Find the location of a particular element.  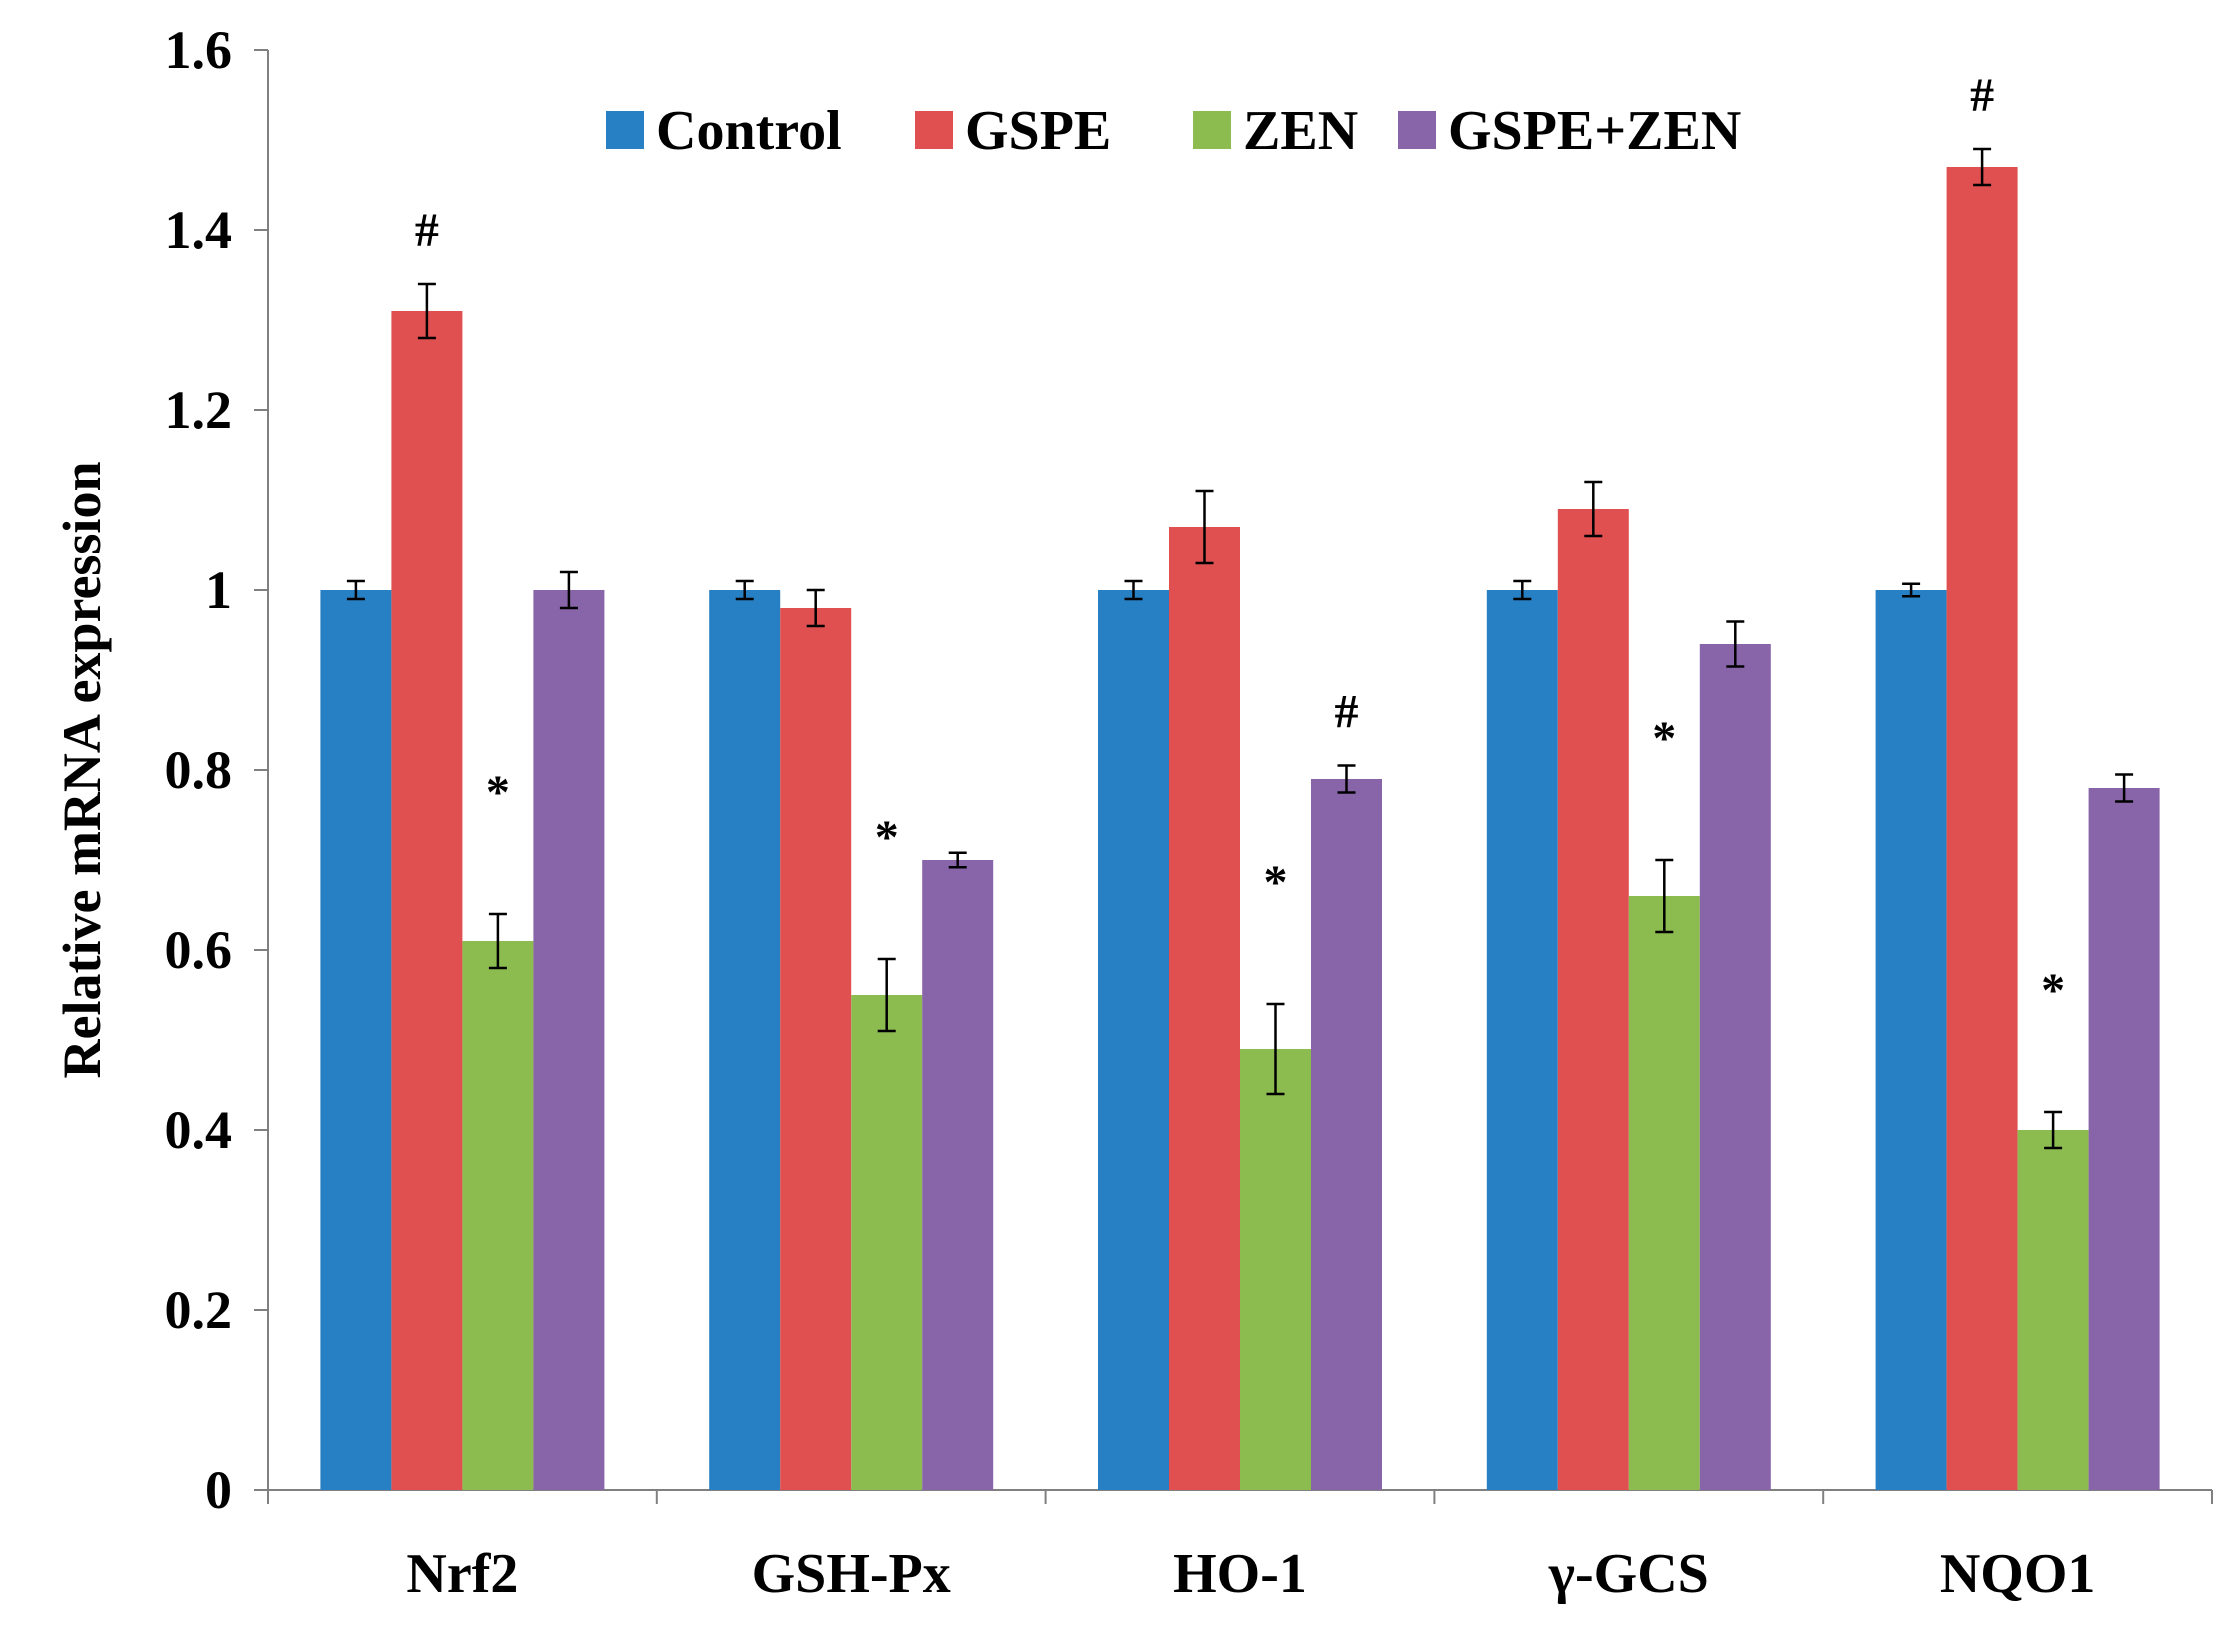

legend-label: GSPE is located at coordinates (1038, 131).